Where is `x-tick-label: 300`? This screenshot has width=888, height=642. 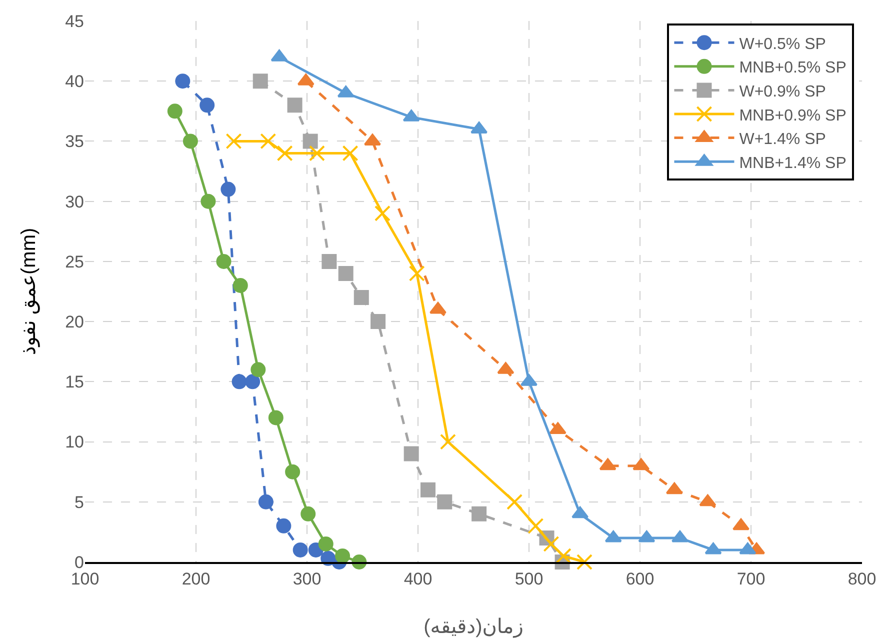 x-tick-label: 300 is located at coordinates (307, 578).